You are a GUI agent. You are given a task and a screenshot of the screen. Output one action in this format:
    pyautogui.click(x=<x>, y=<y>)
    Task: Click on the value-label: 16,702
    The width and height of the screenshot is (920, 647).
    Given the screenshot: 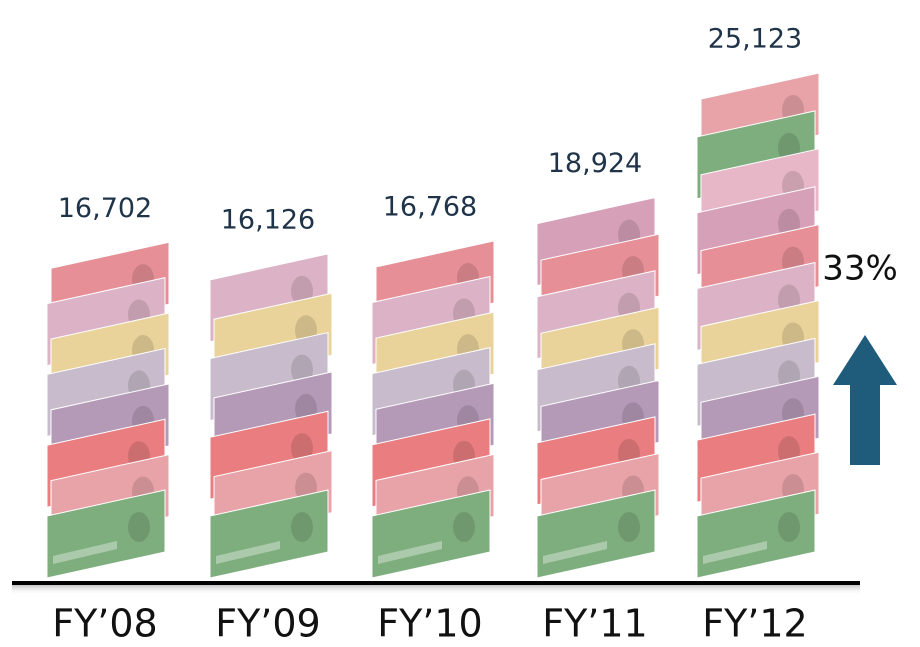 What is the action you would take?
    pyautogui.click(x=105, y=208)
    